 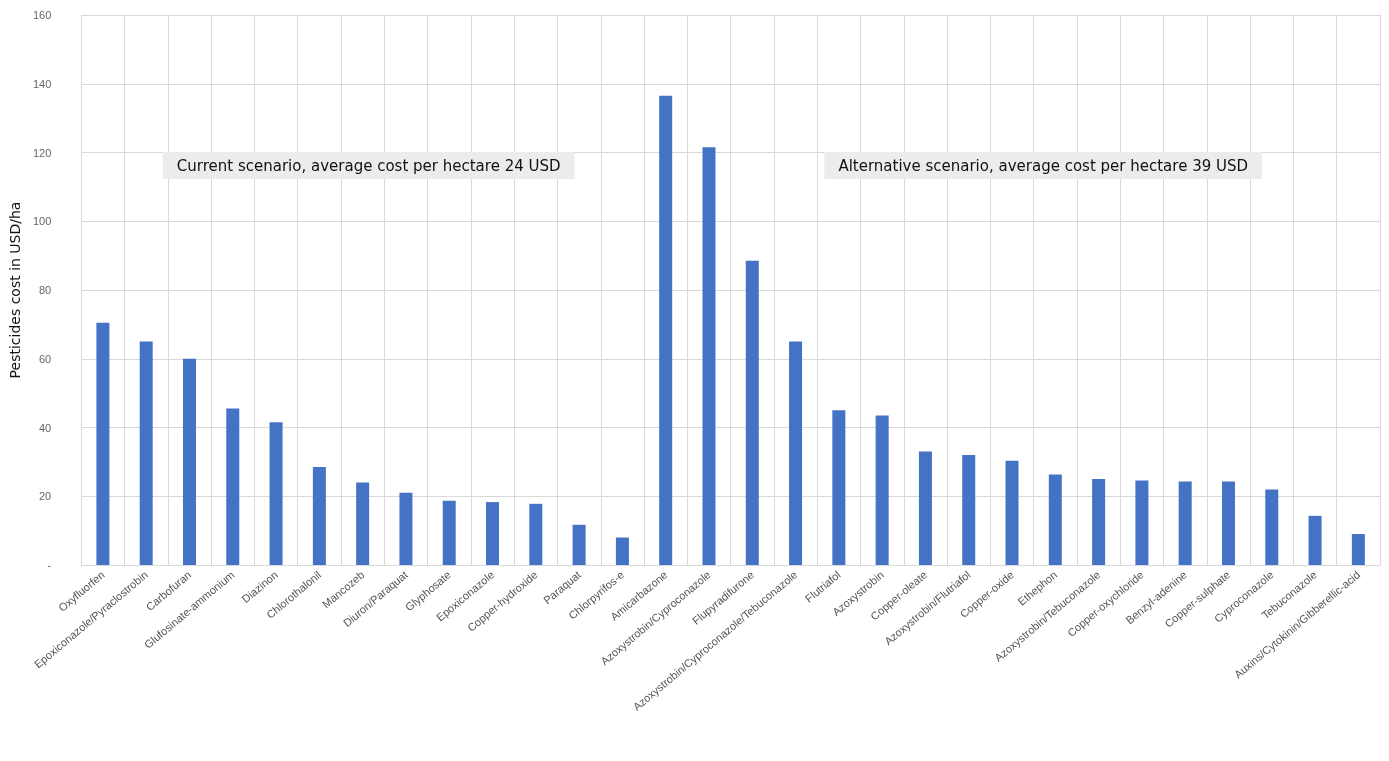 I want to click on y-tick-label: 140, so click(x=42, y=83).